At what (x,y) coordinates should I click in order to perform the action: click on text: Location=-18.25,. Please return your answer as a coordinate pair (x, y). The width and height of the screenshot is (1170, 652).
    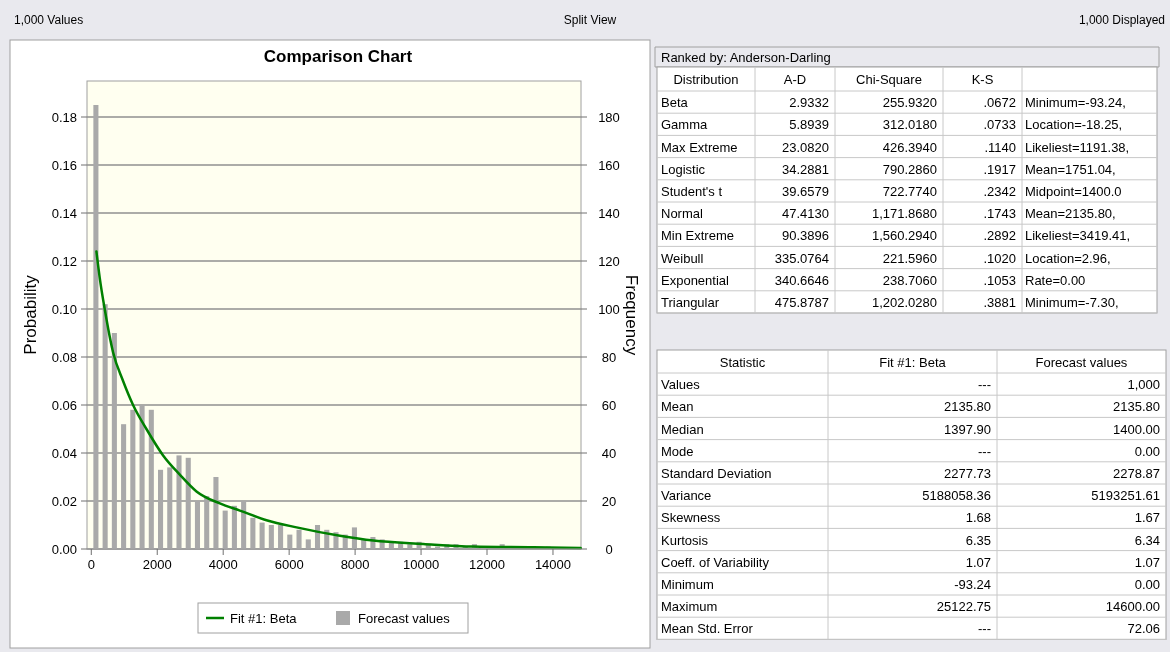
    Looking at the image, I should click on (1074, 125).